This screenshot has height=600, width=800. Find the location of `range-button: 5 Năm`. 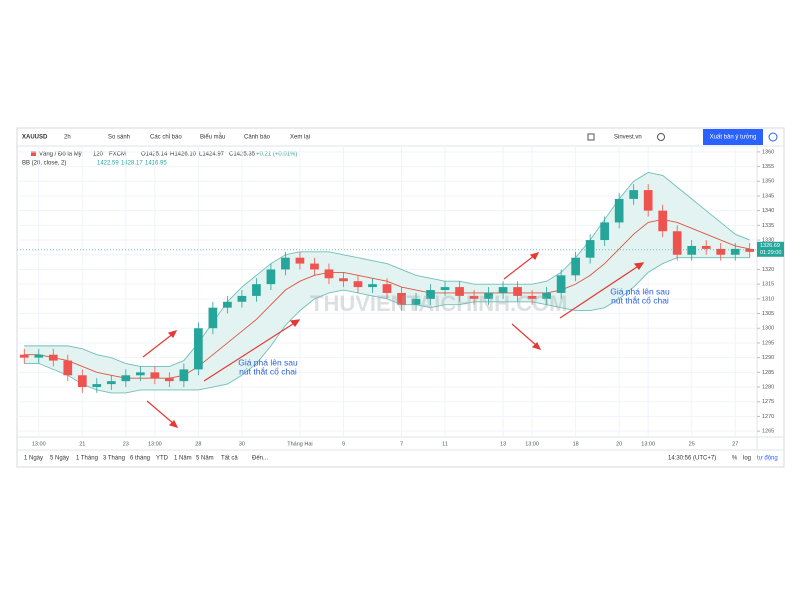

range-button: 5 Năm is located at coordinates (205, 459).